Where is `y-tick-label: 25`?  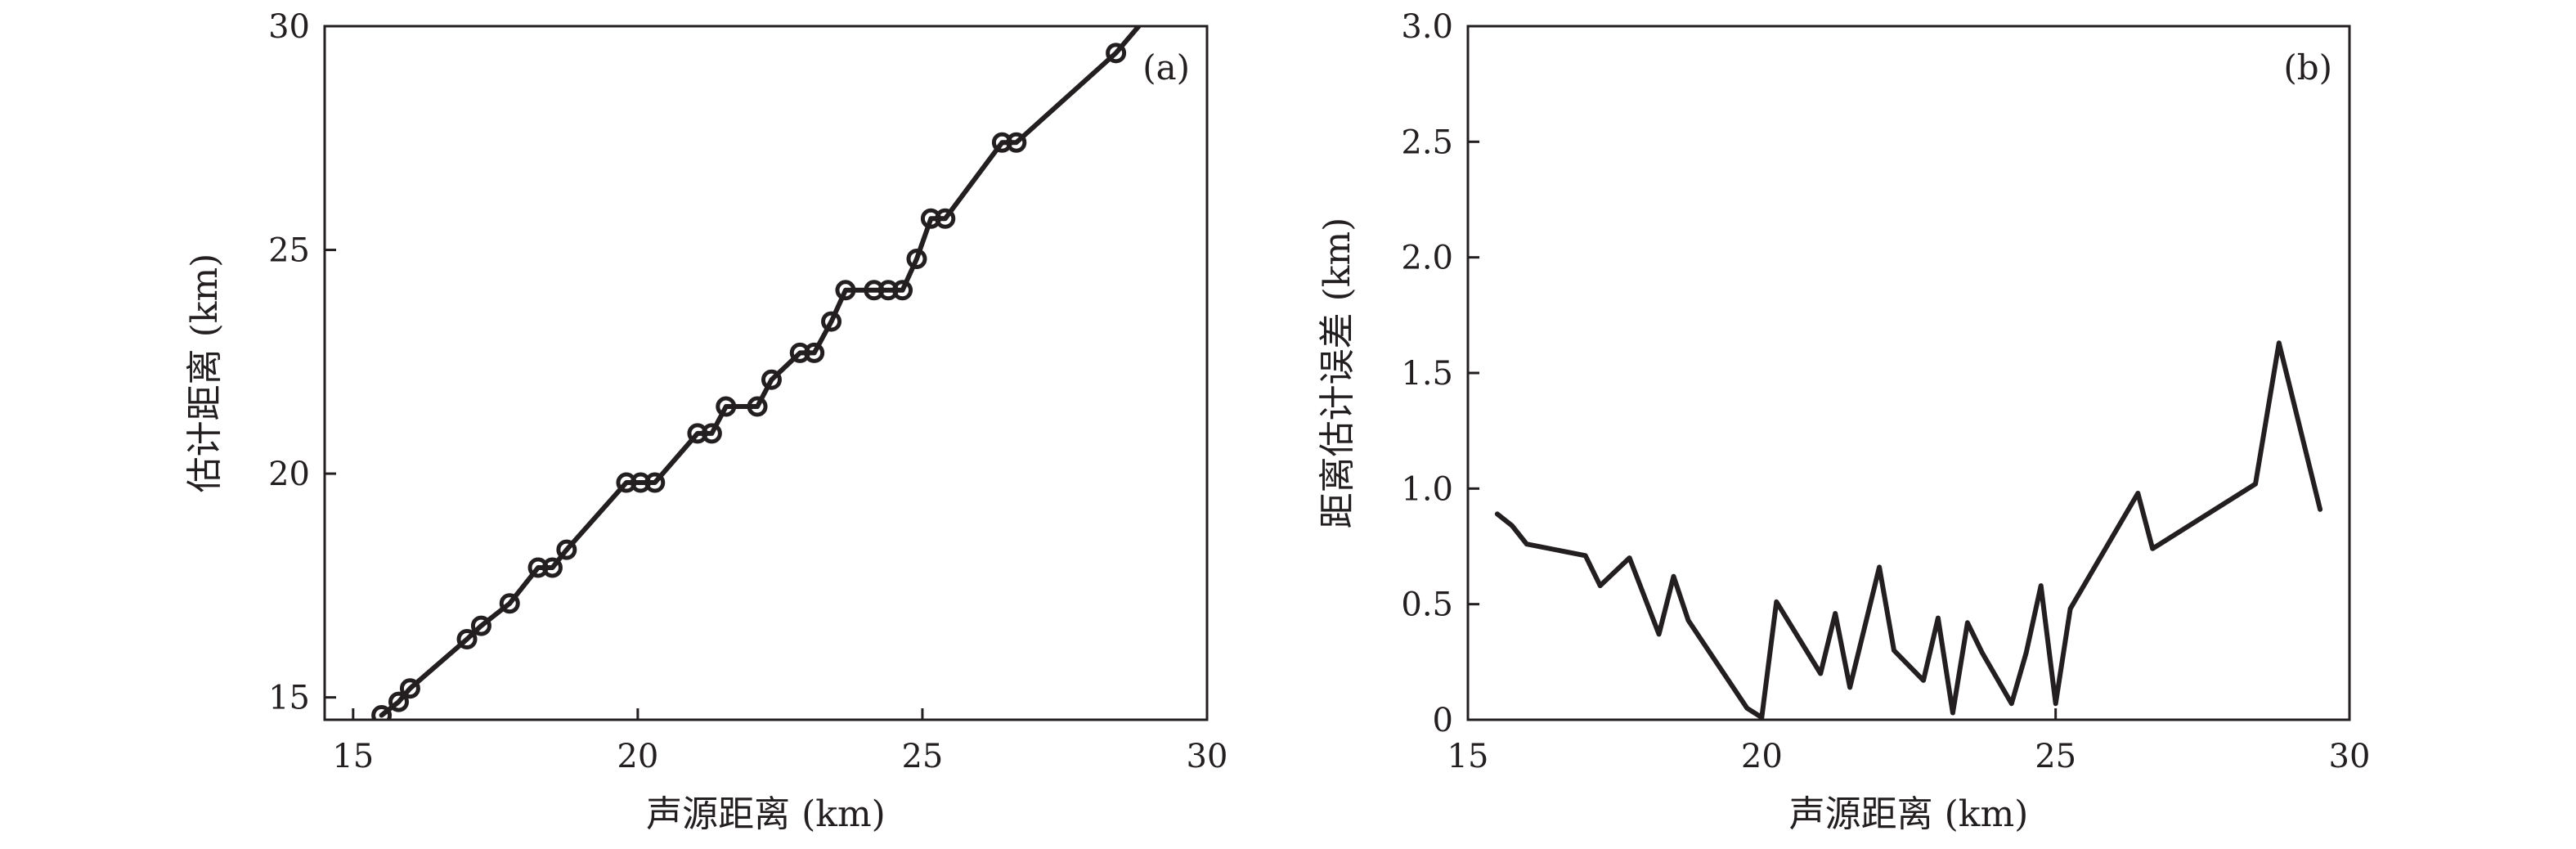 y-tick-label: 25 is located at coordinates (289, 251).